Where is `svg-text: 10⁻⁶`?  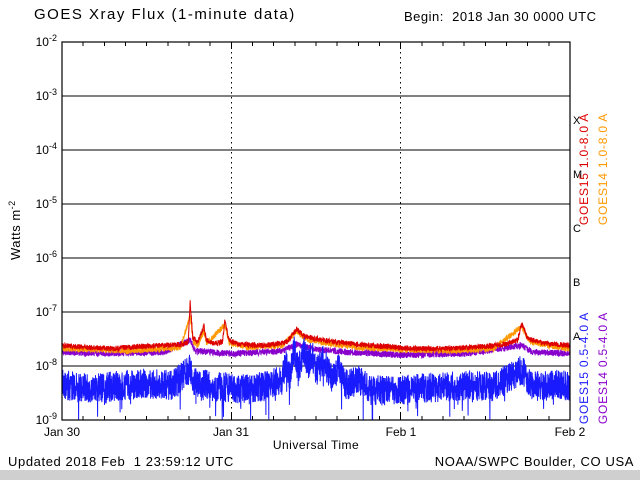 svg-text: 10⁻⁶ is located at coordinates (46, 257).